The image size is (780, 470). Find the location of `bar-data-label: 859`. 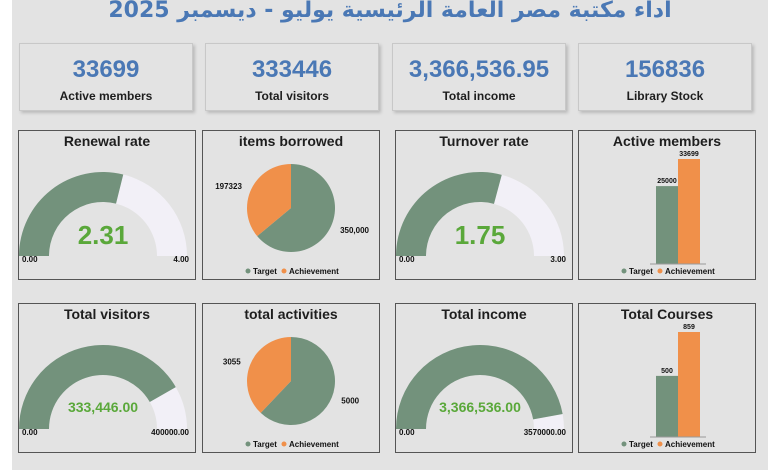

bar-data-label: 859 is located at coordinates (689, 327).